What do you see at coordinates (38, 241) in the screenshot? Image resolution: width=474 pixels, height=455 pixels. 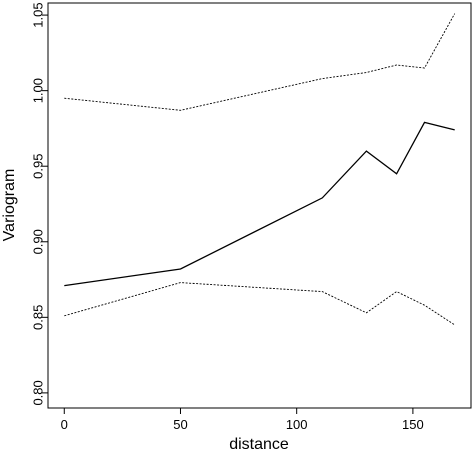 I see `y-tick-label: 0.90` at bounding box center [38, 241].